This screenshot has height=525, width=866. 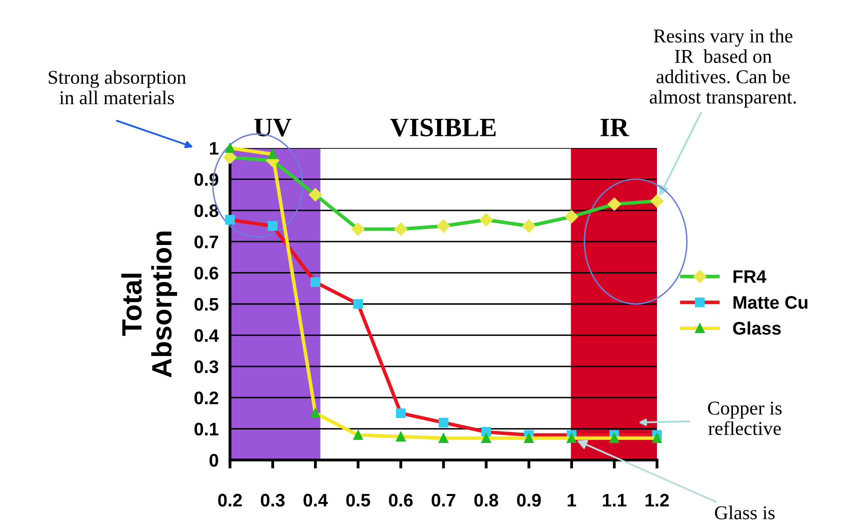 What do you see at coordinates (750, 276) in the screenshot?
I see `legend-label: FR4` at bounding box center [750, 276].